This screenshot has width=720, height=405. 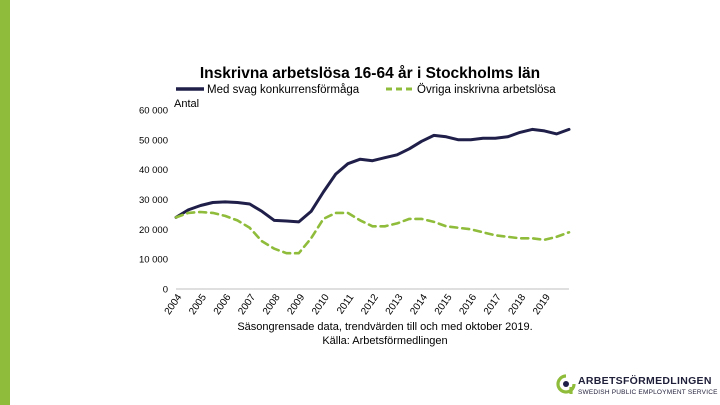 What do you see at coordinates (153, 260) in the screenshot?
I see `y-tick-label: 10 000` at bounding box center [153, 260].